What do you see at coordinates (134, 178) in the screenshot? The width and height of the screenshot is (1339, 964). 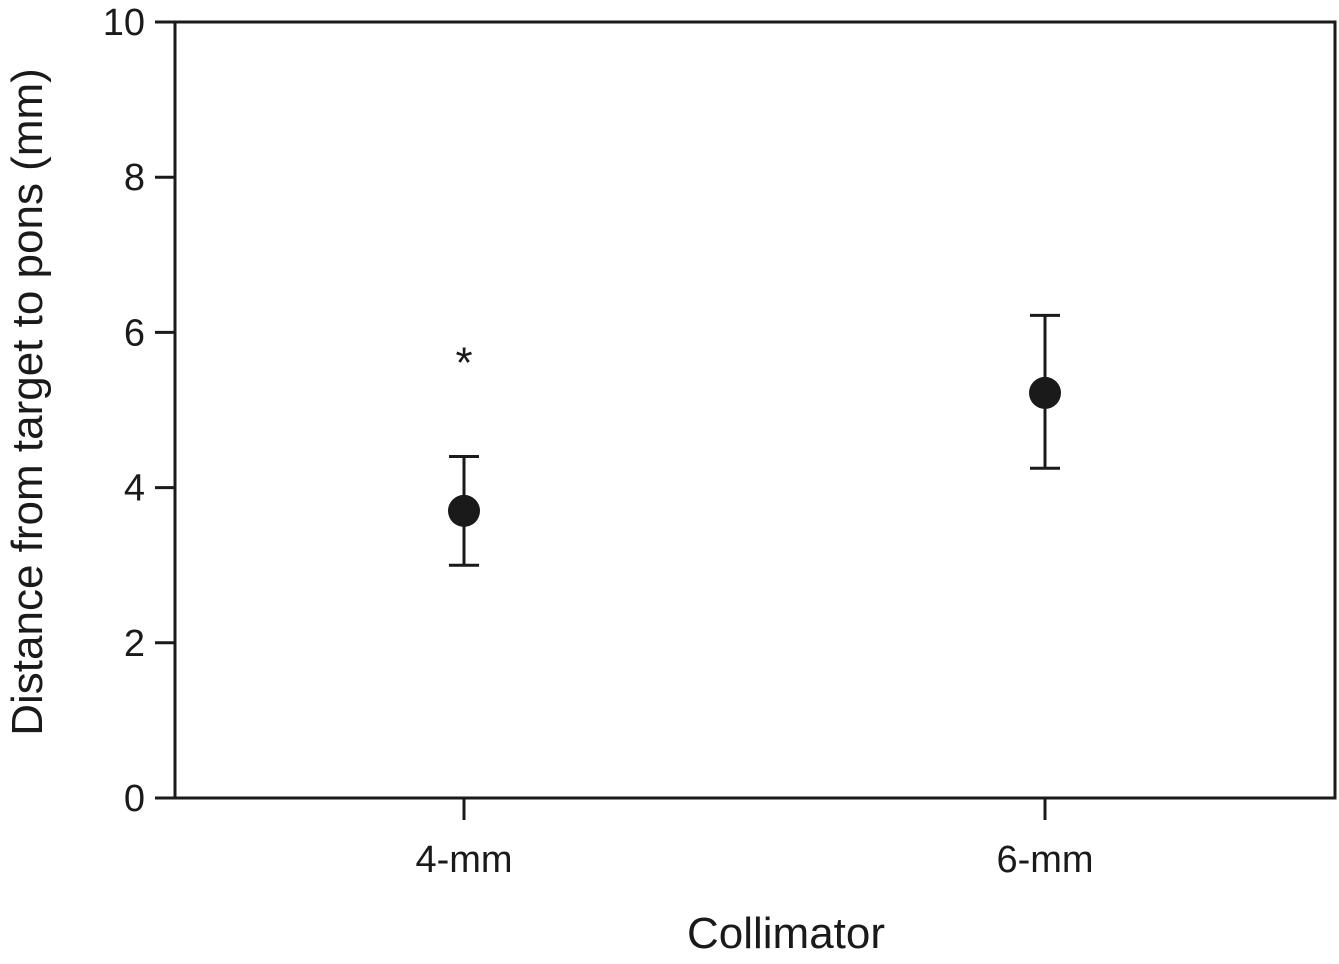 I see `y-tick-label: 8` at bounding box center [134, 178].